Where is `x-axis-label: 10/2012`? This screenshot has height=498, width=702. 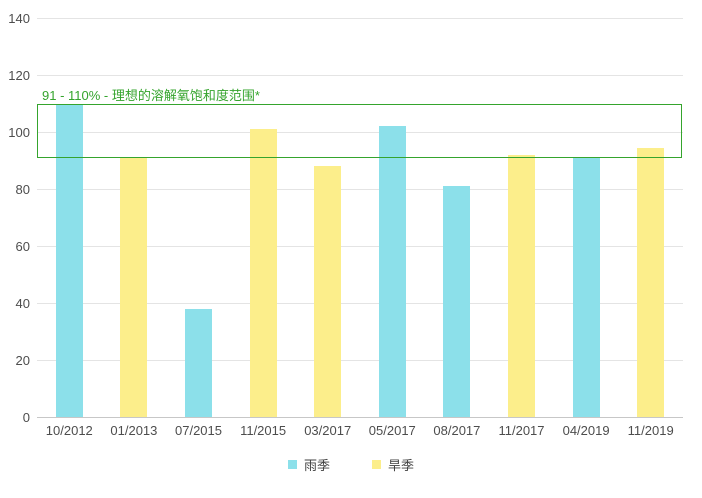
x-axis-label: 10/2012 is located at coordinates (69, 430).